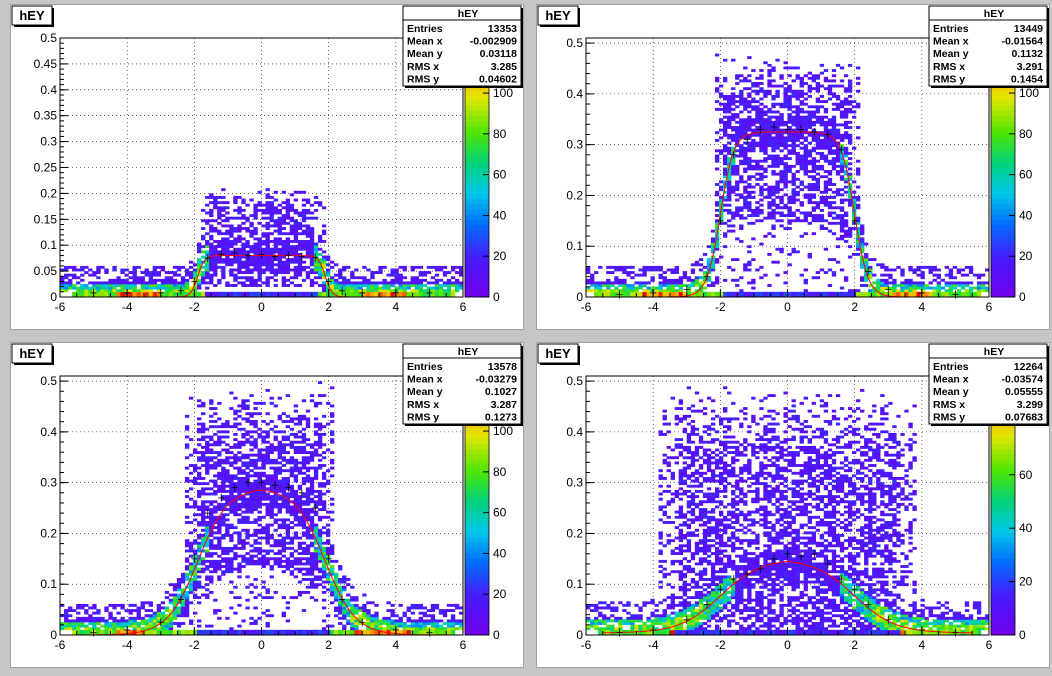 This screenshot has height=676, width=1052. I want to click on plot-title: hEY, so click(32, 15).